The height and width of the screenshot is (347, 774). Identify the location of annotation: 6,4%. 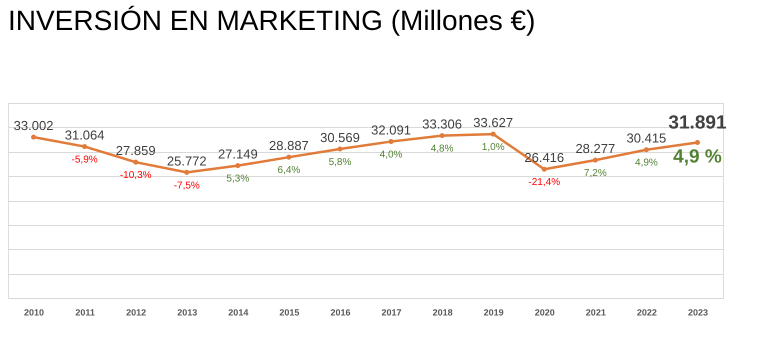
(288, 170).